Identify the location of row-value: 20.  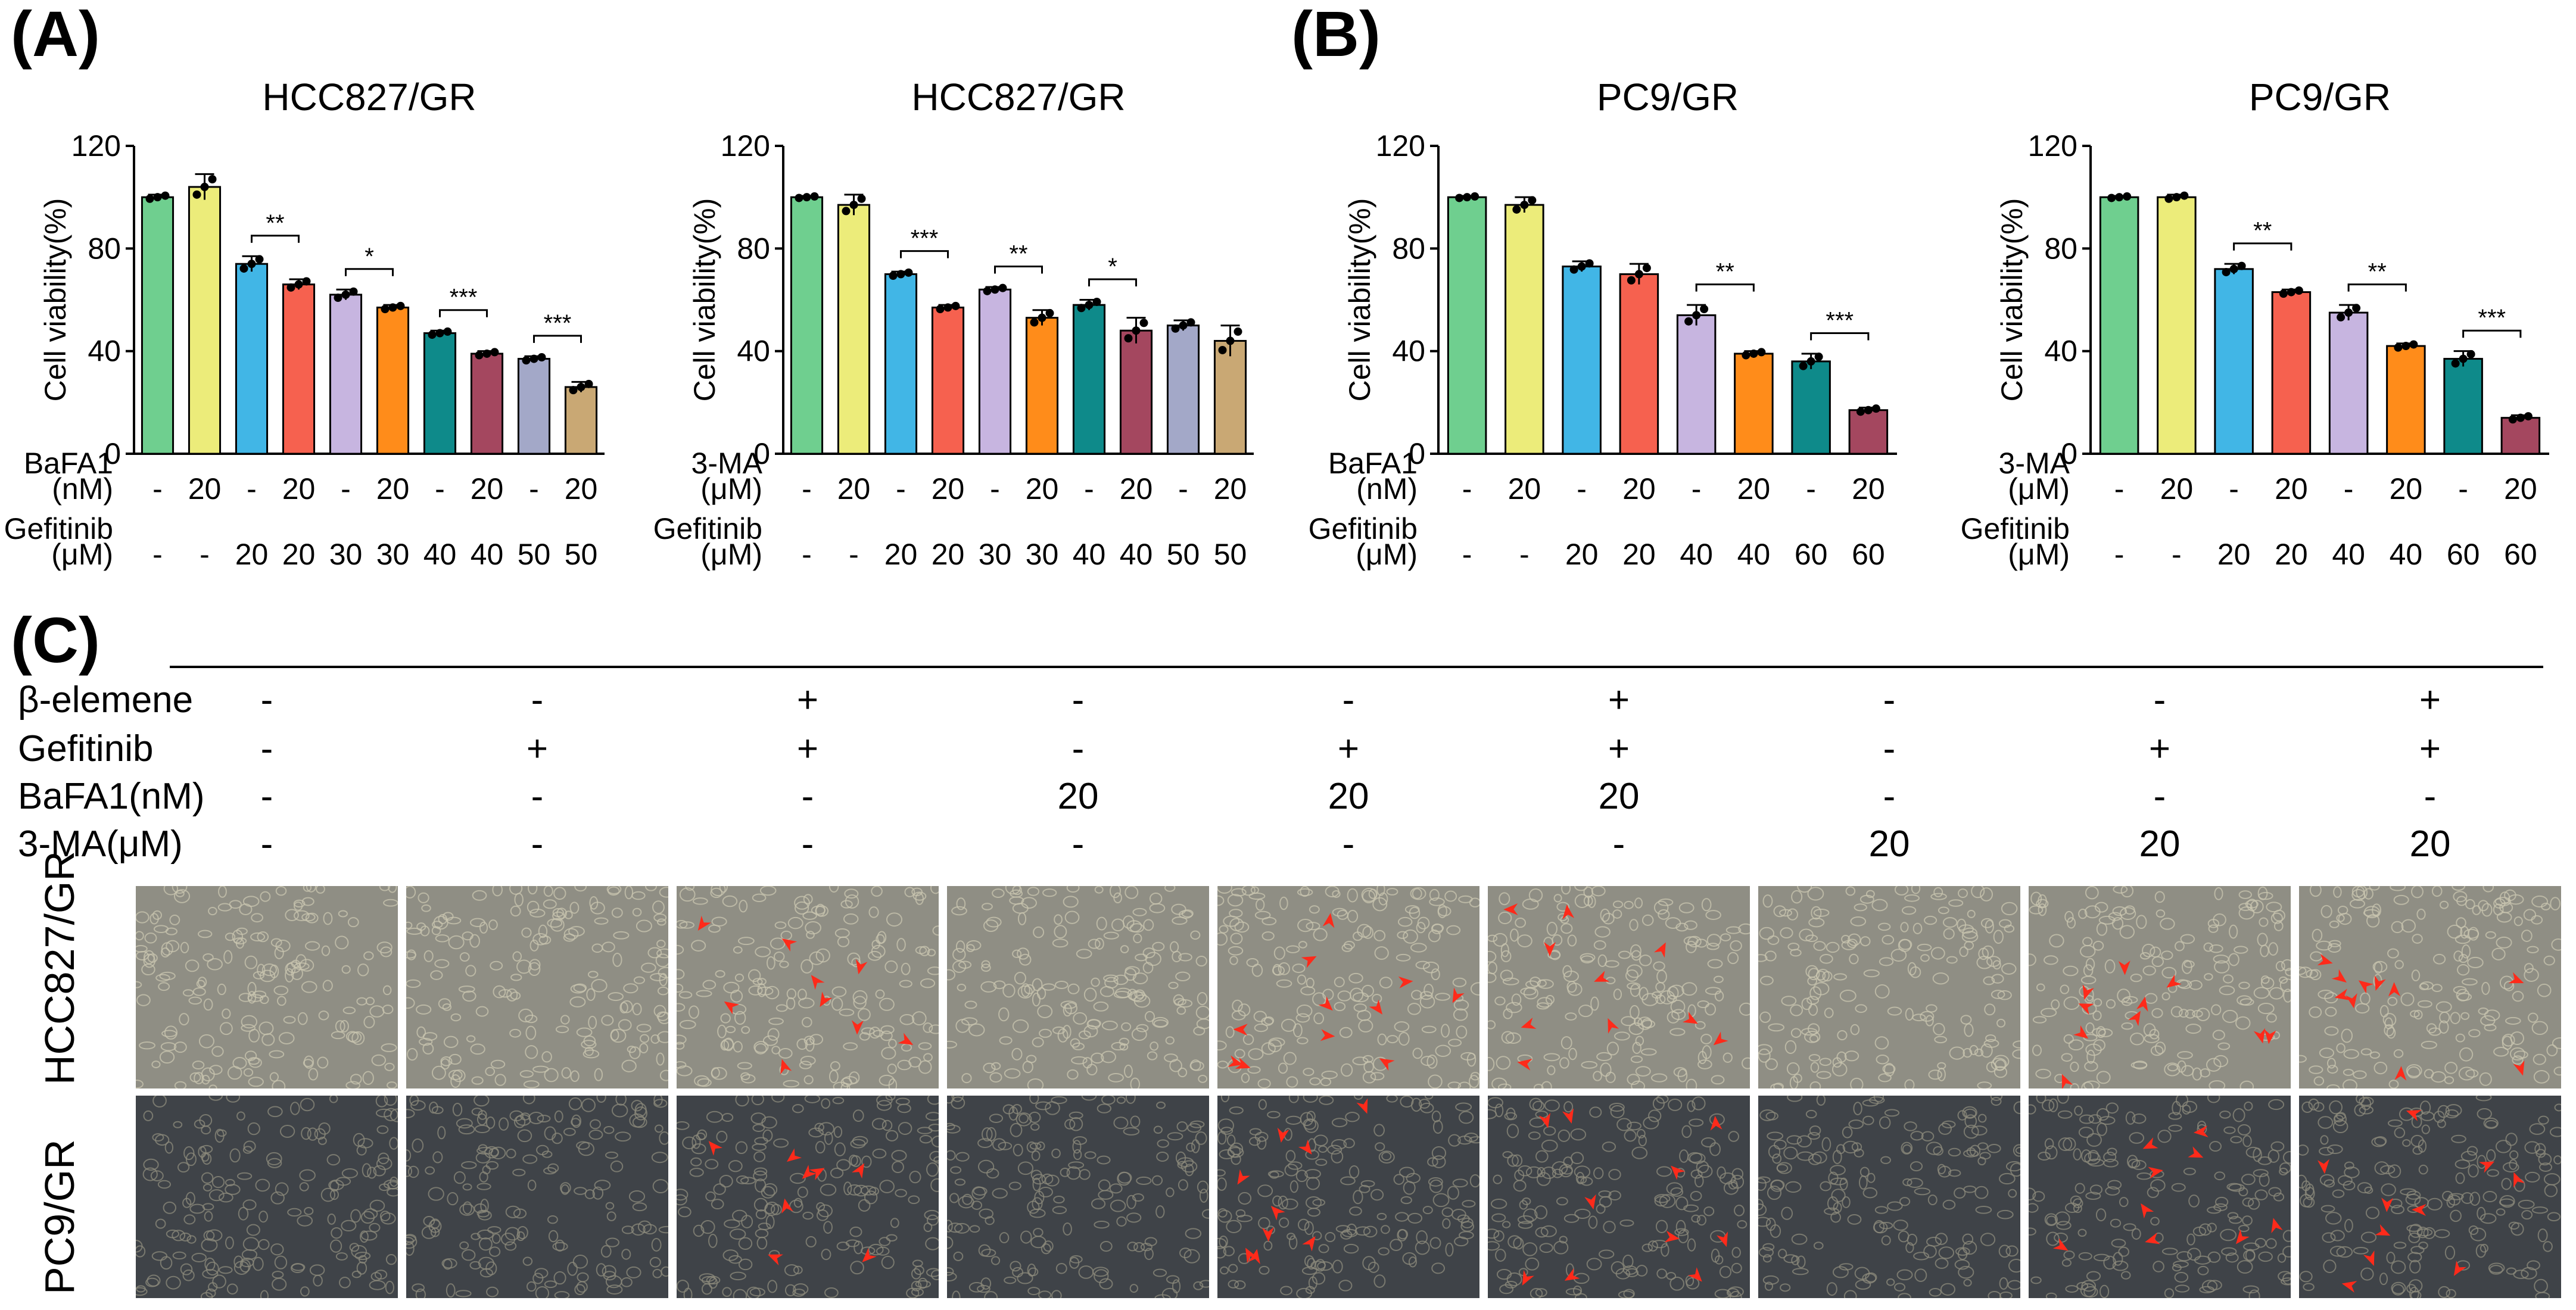
(1136, 489).